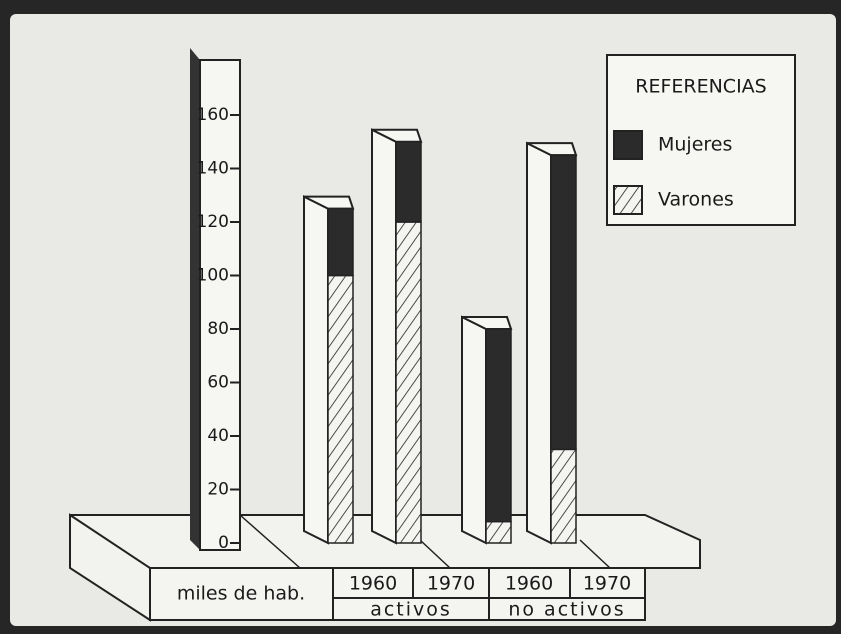 This screenshot has height=634, width=841. I want to click on legend-label: Mujeres, so click(695, 145).